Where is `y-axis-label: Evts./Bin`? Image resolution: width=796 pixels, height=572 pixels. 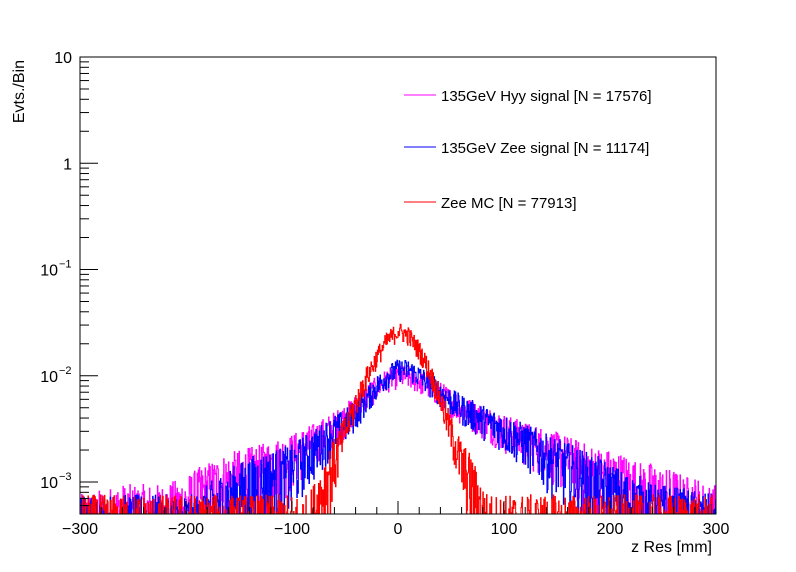
y-axis-label: Evts./Bin is located at coordinates (19, 91).